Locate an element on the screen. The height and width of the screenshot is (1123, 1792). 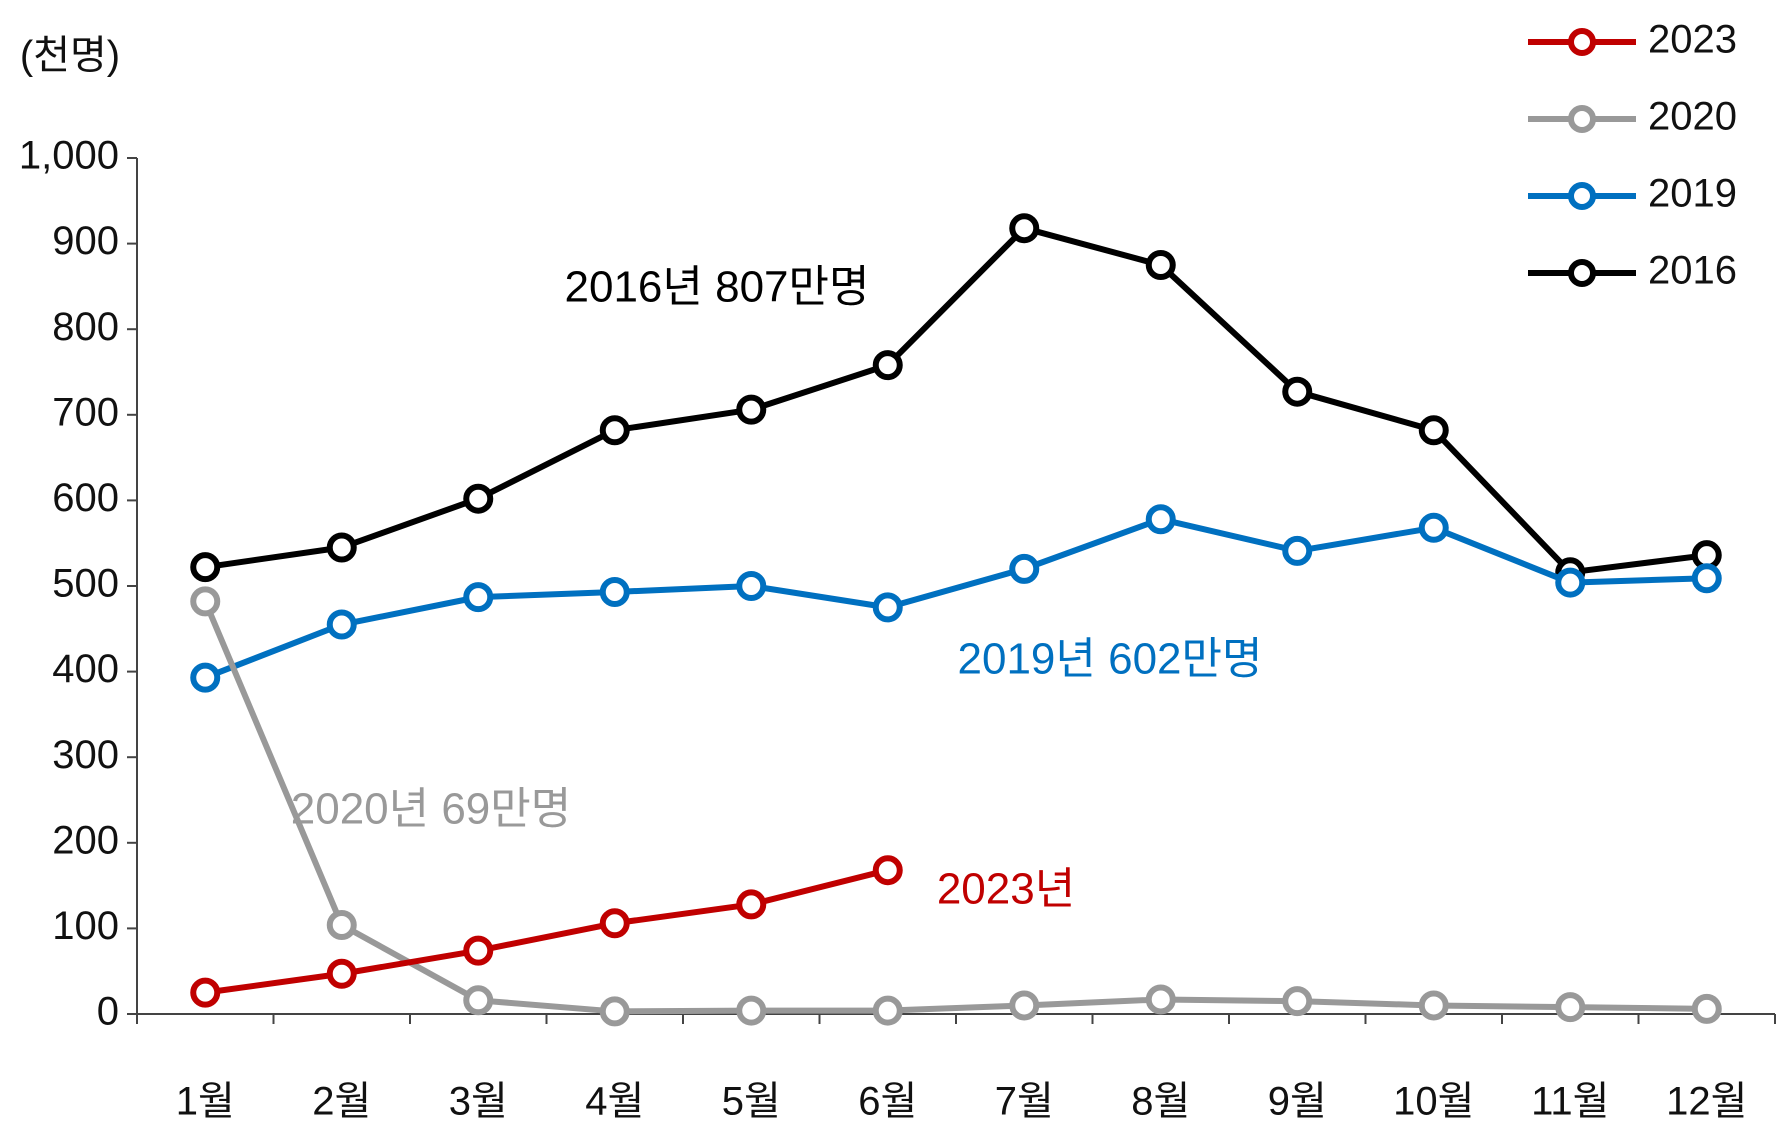
legend-label: 2019 is located at coordinates (1692, 194).